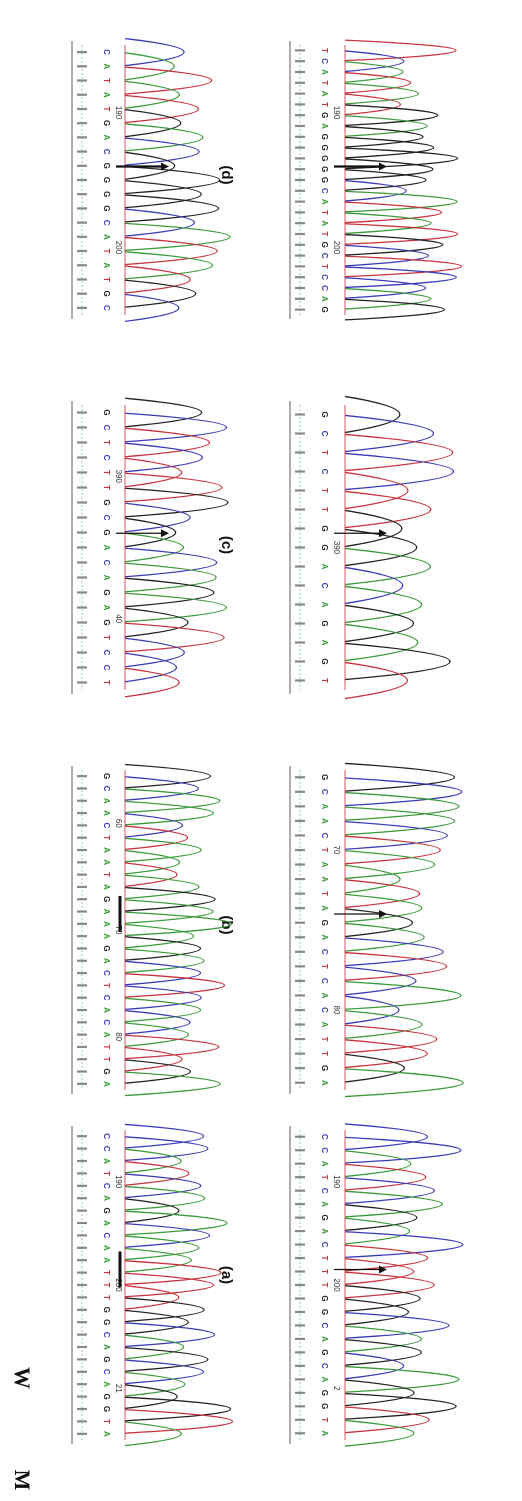 The width and height of the screenshot is (522, 1501). Describe the element at coordinates (22, 1378) in the screenshot. I see `side-label-wild: W` at that location.